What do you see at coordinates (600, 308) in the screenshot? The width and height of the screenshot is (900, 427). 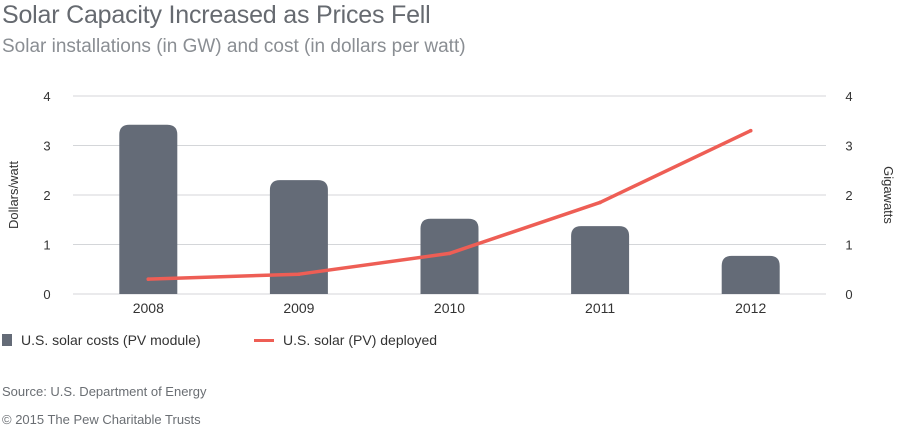 I see `x-tick-label: 2011` at bounding box center [600, 308].